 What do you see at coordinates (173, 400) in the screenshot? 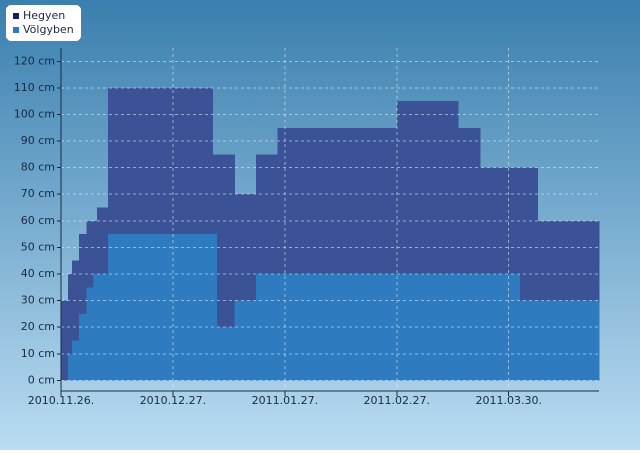
I see `x-tick-label: 2010.12.27.` at bounding box center [173, 400].